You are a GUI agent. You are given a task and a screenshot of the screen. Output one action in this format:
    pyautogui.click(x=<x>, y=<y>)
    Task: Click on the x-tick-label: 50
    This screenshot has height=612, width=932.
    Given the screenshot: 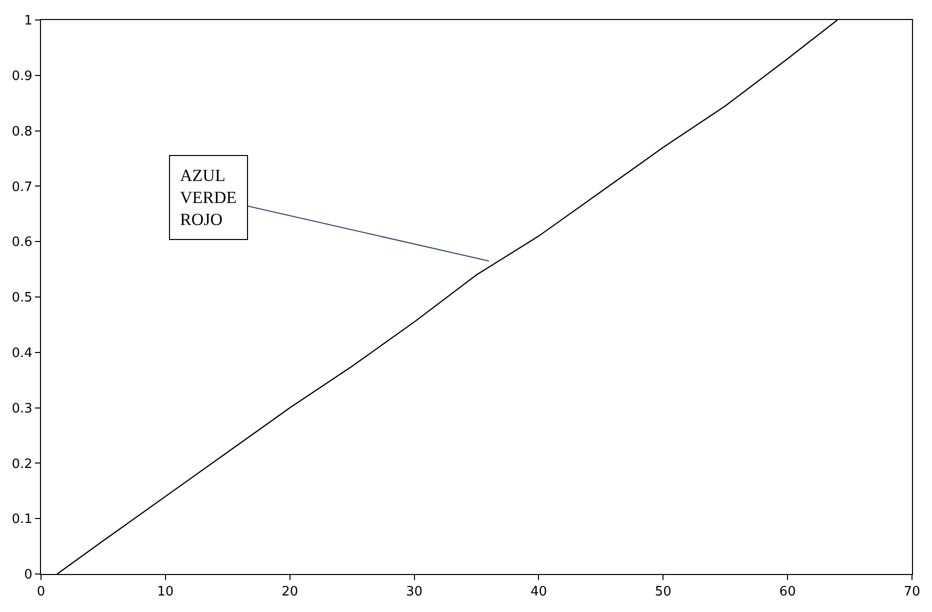 What is the action you would take?
    pyautogui.click(x=663, y=592)
    